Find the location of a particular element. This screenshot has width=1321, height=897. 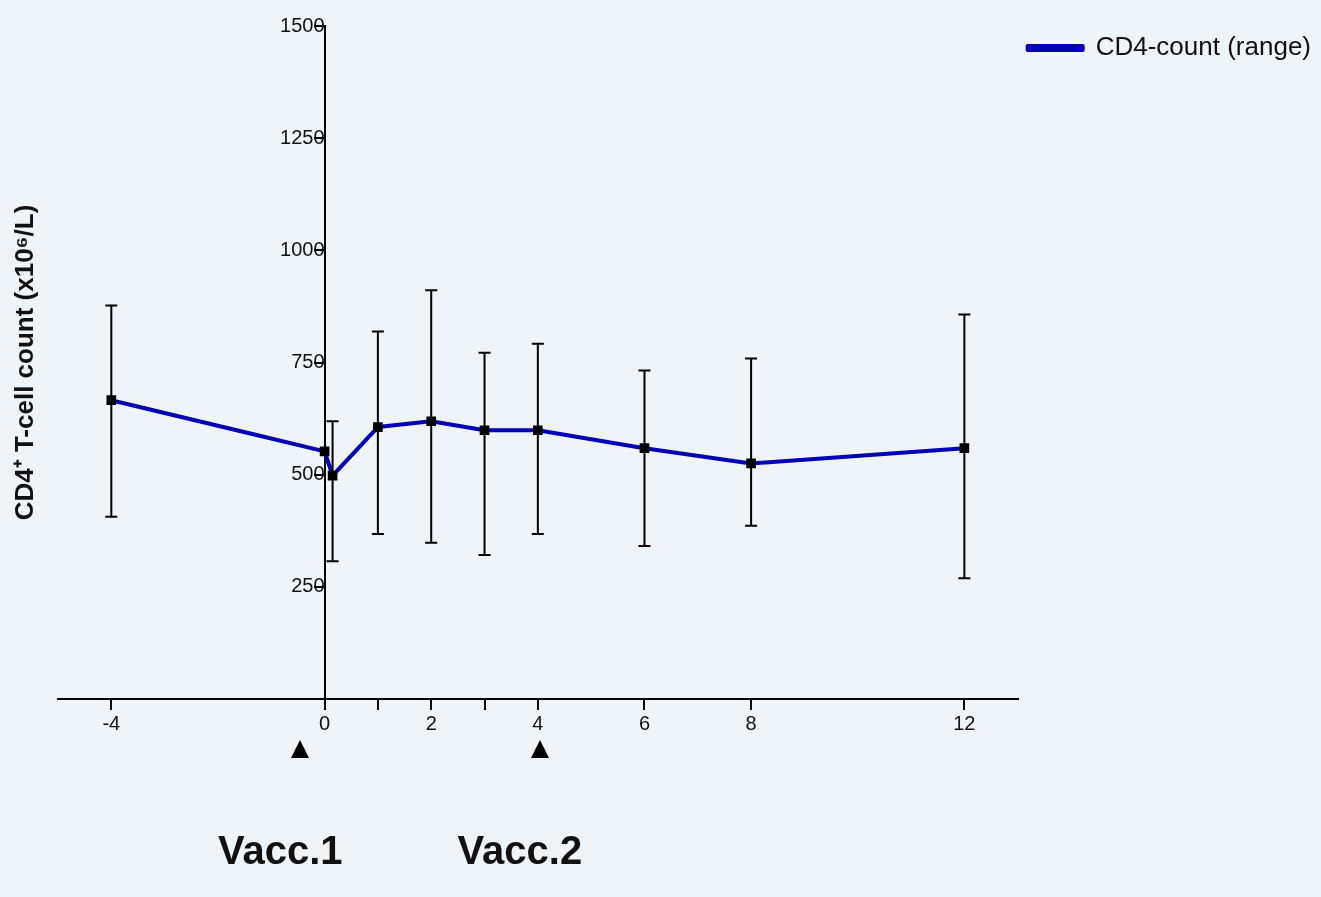

x-tick-label: 6 is located at coordinates (644, 722).